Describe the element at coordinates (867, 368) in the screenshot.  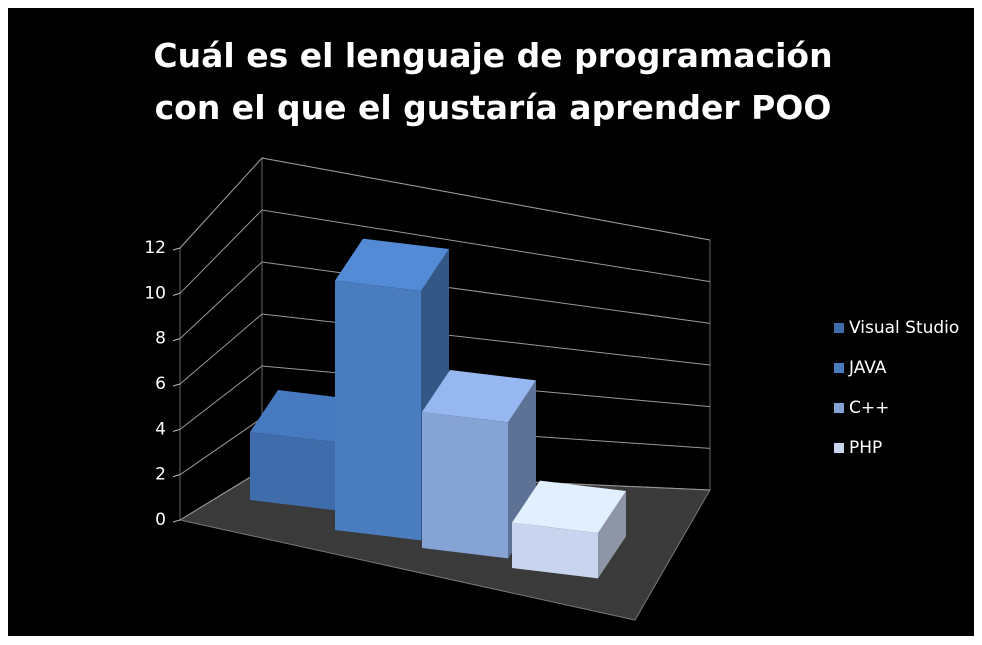
I see `legend-label: JAVA` at that location.